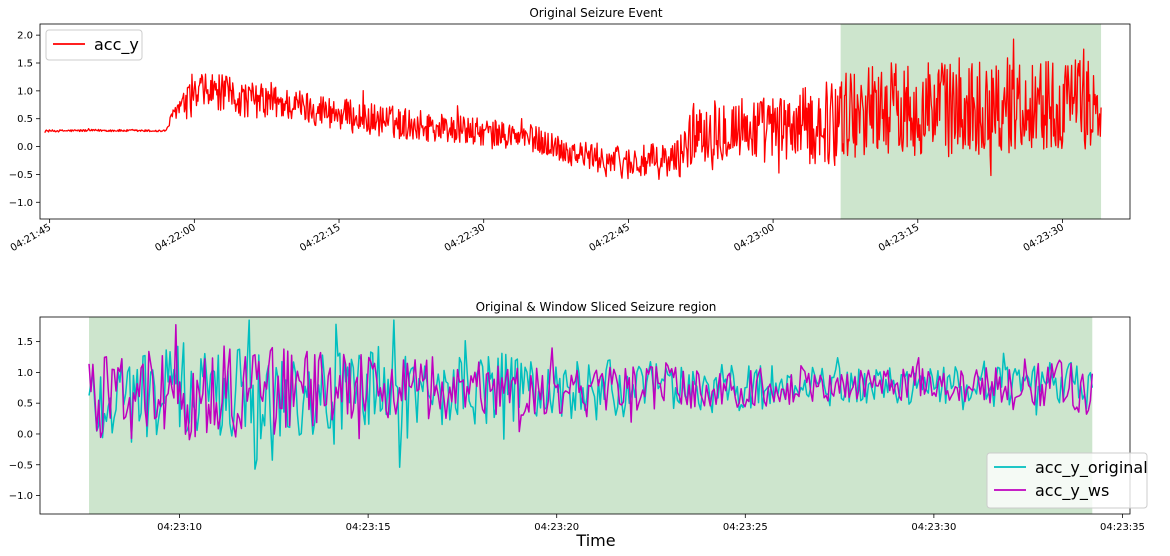 The height and width of the screenshot is (556, 1170). I want to click on legend-label-acc-y: acc_y, so click(116, 45).